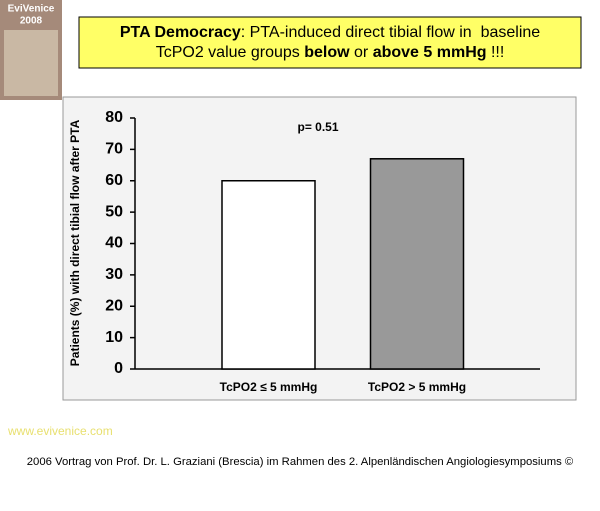 This screenshot has width=600, height=511. What do you see at coordinates (114, 243) in the screenshot?
I see `y-tick-label: 40` at bounding box center [114, 243].